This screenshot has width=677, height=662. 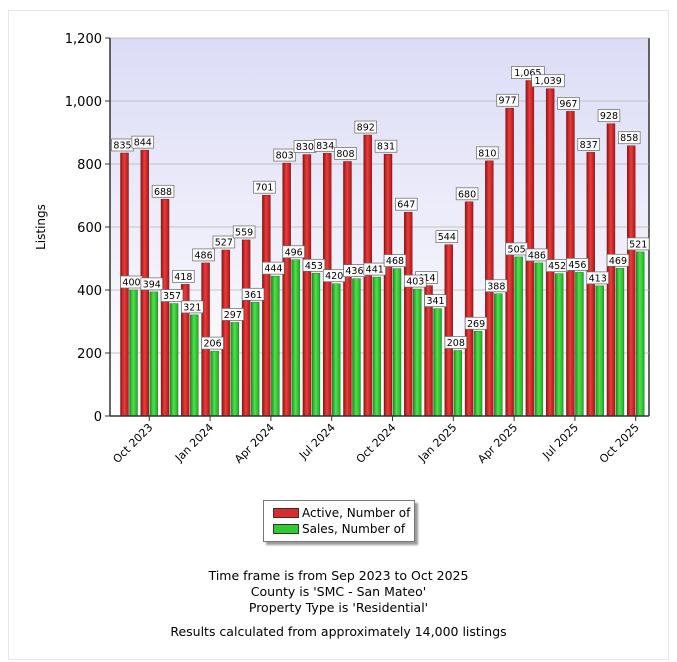 I want to click on legend-item-active: Active, Number of, so click(x=341, y=513).